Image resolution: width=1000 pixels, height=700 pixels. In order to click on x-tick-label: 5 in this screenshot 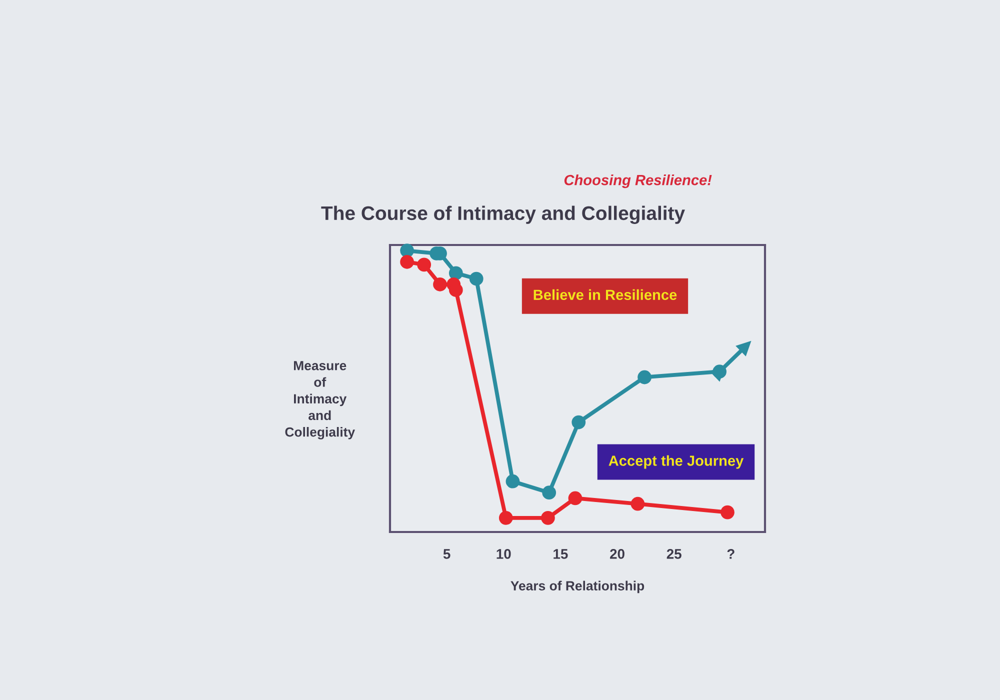, I will do `click(446, 554)`.